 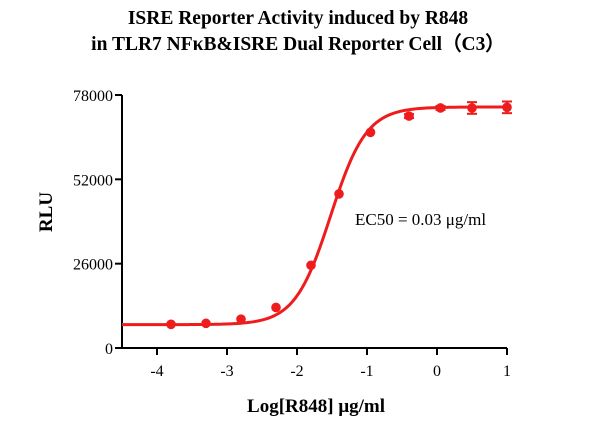 What do you see at coordinates (316, 406) in the screenshot?
I see `x-axis-title: Log[R848] μg/ml` at bounding box center [316, 406].